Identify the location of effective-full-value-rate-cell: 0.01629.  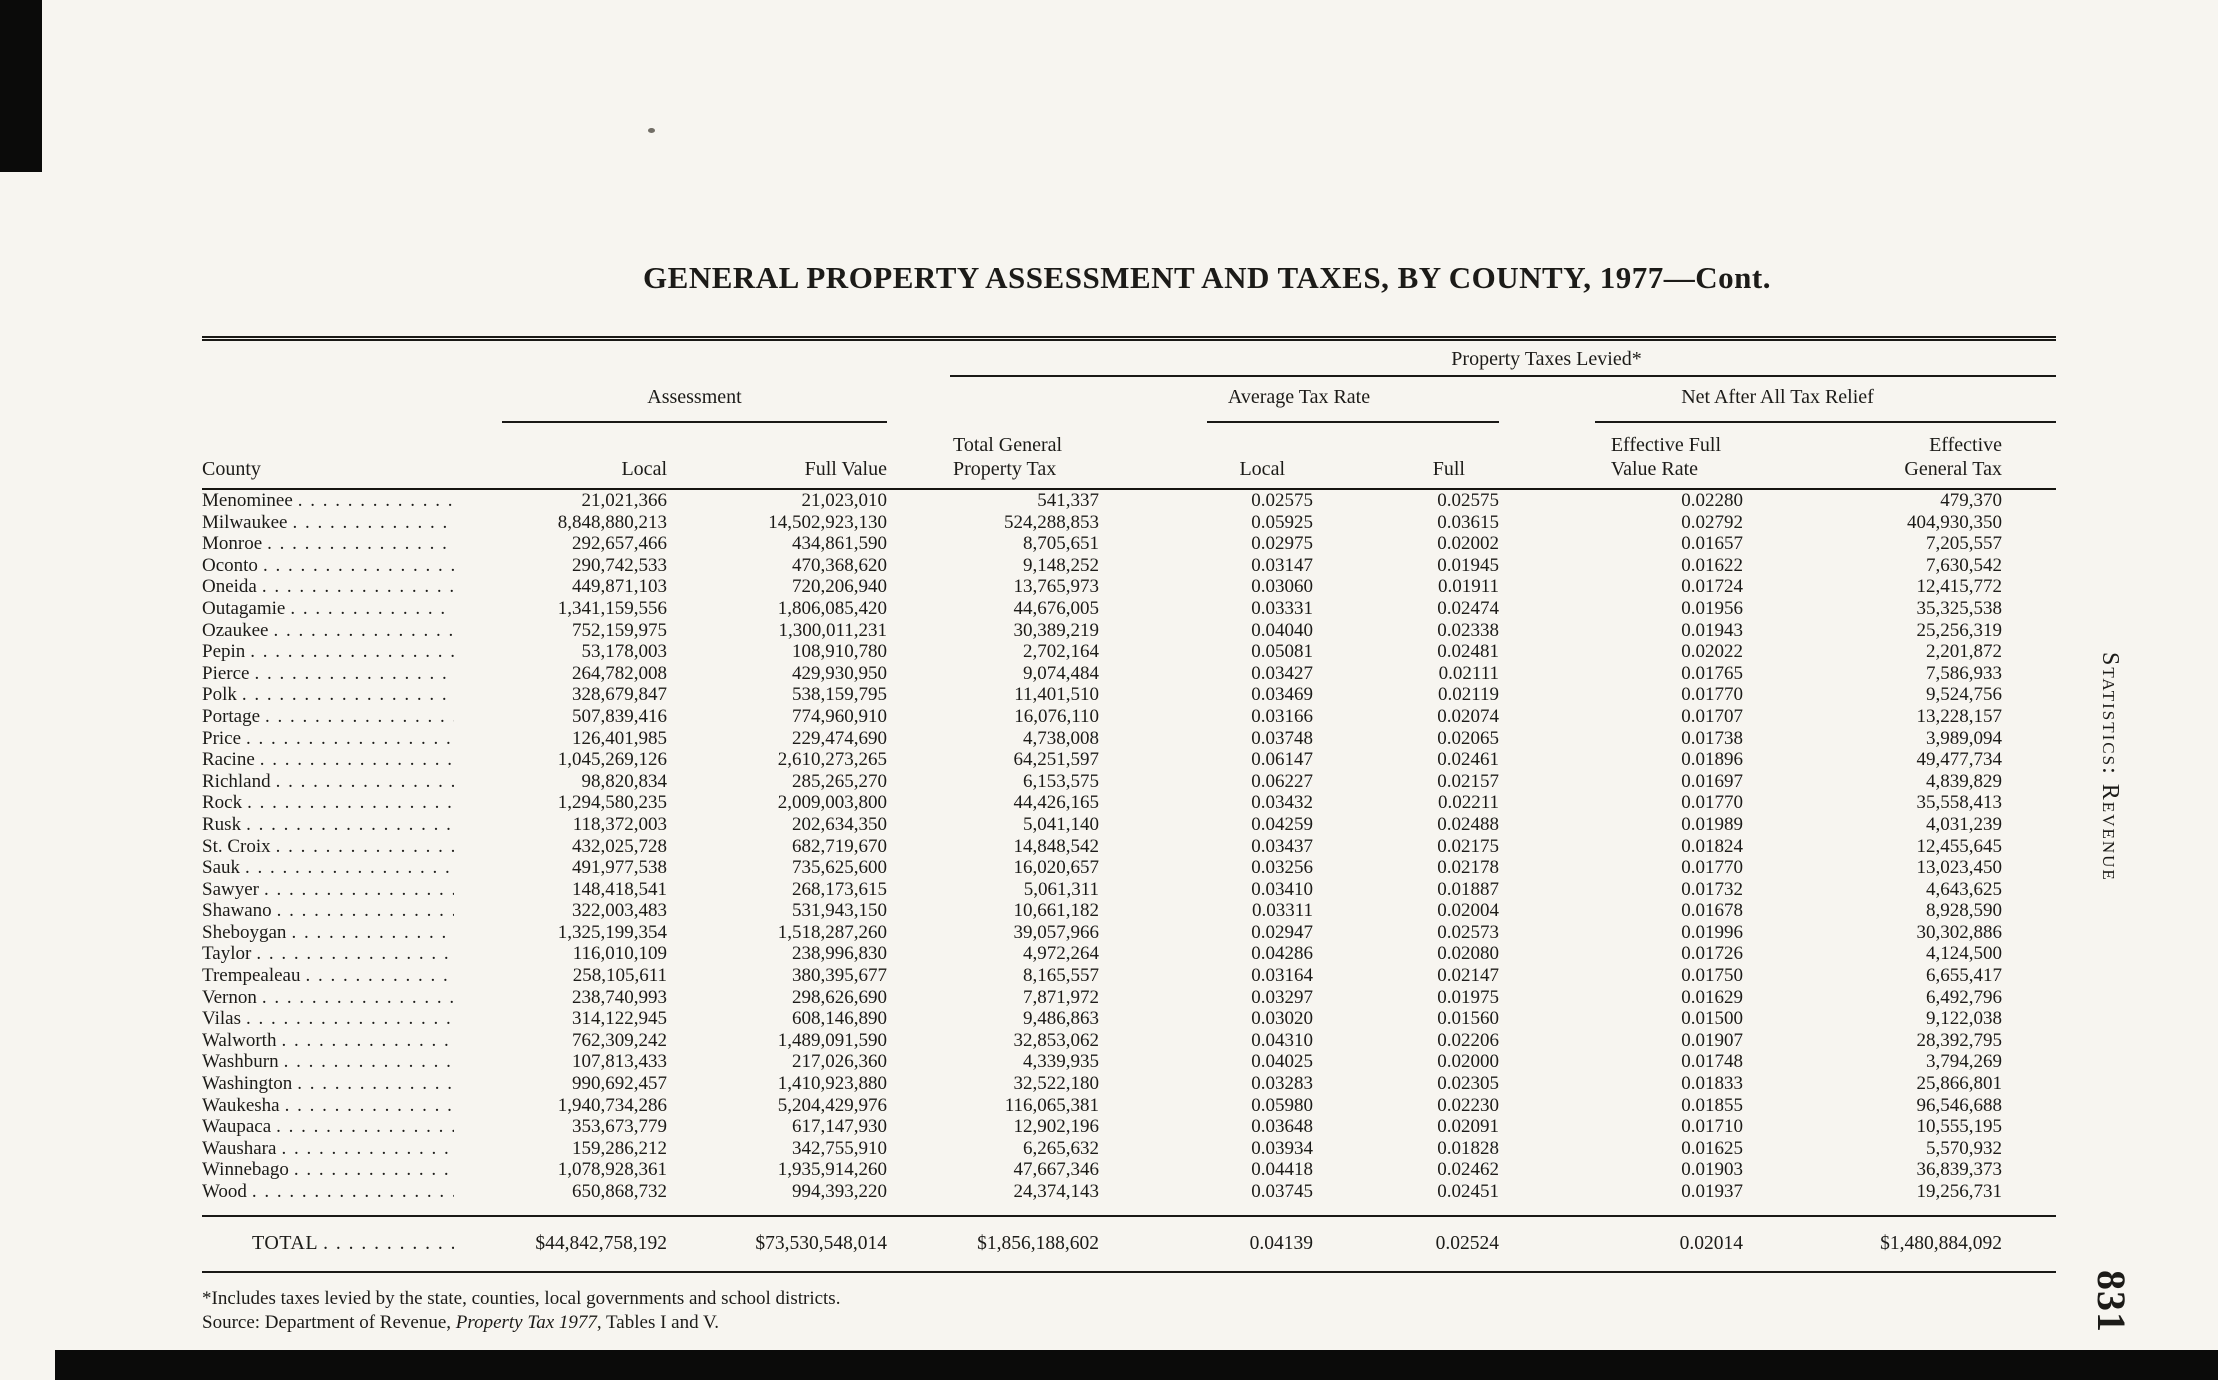
(1712, 997).